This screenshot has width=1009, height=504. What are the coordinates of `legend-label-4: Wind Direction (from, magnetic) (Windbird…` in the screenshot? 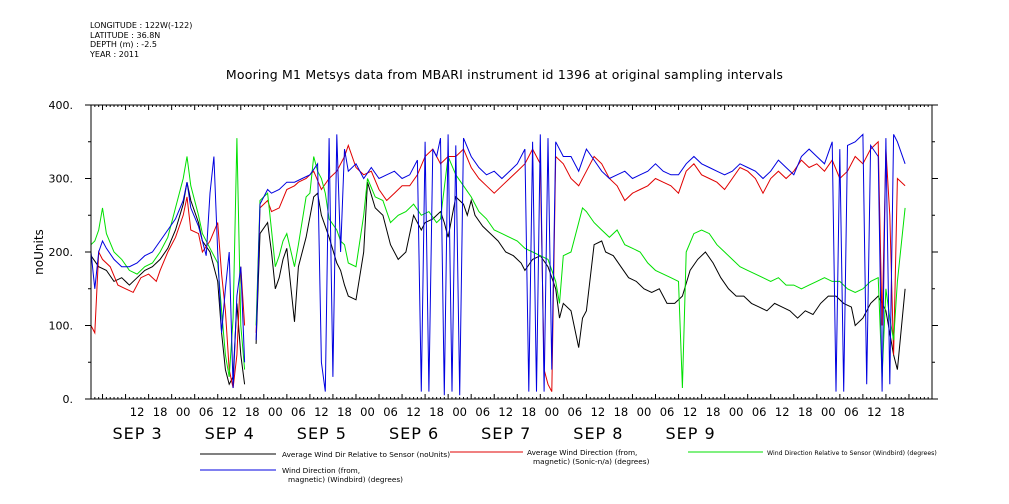 It's located at (342, 475).